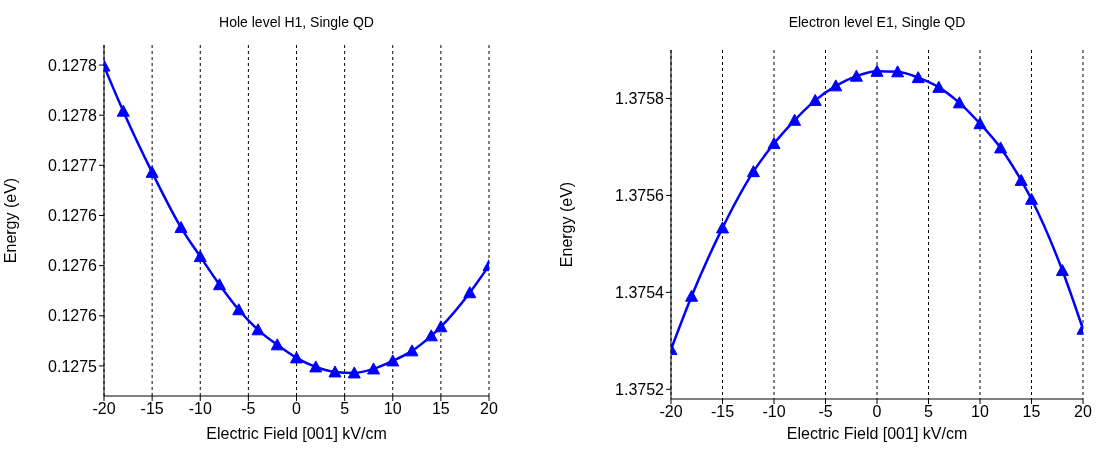  What do you see at coordinates (640, 293) in the screenshot?
I see `y-tick-label: 1.3754` at bounding box center [640, 293].